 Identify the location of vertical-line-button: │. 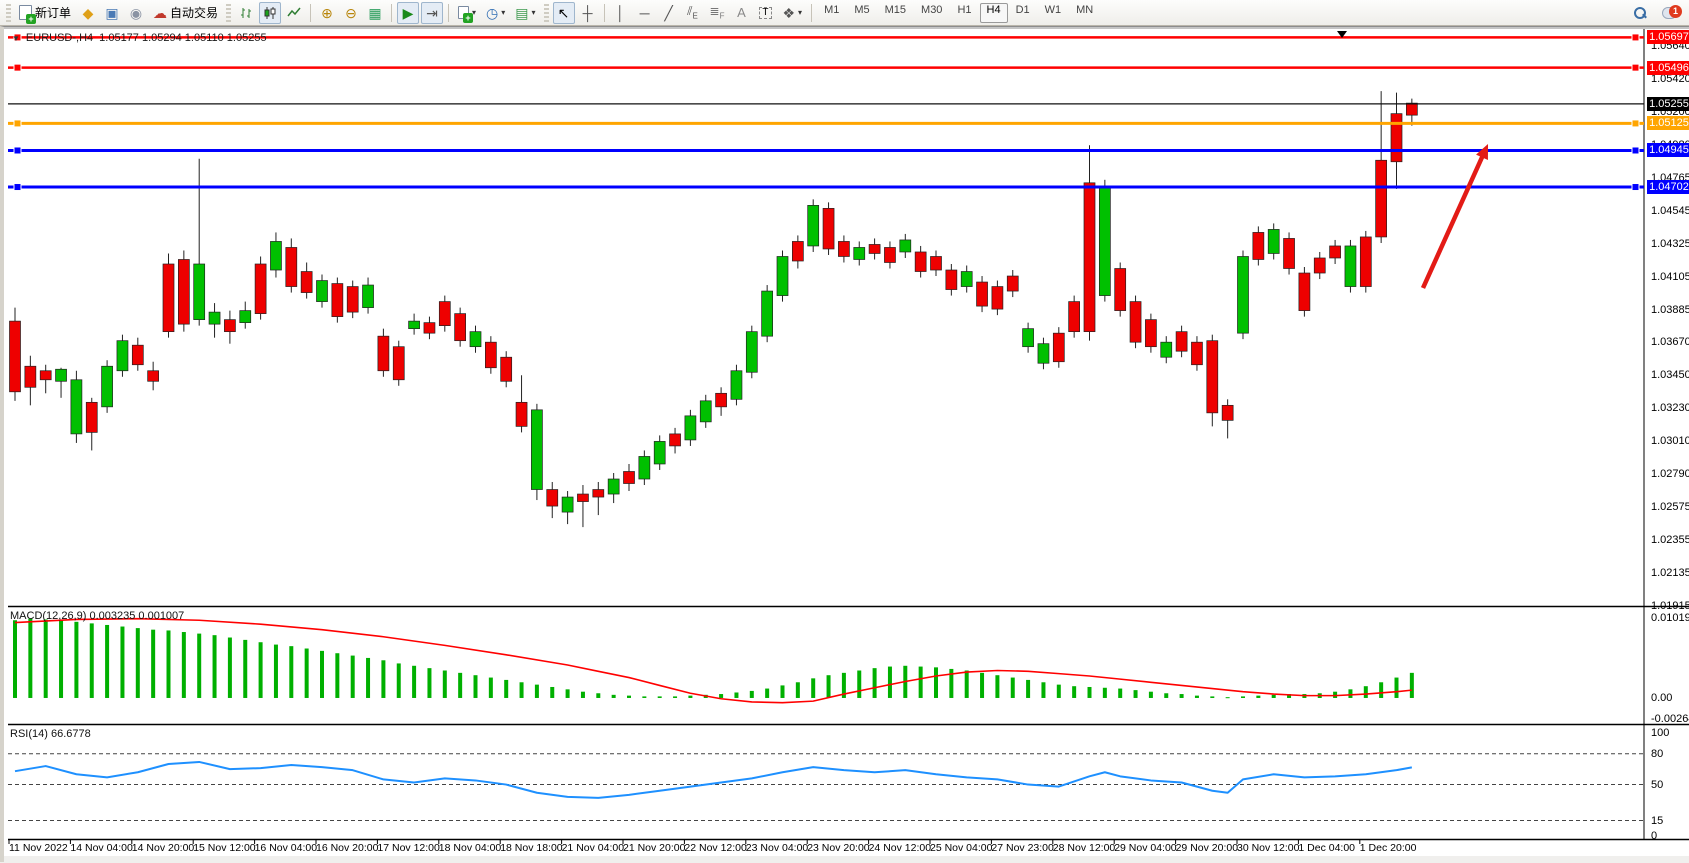
(621, 13).